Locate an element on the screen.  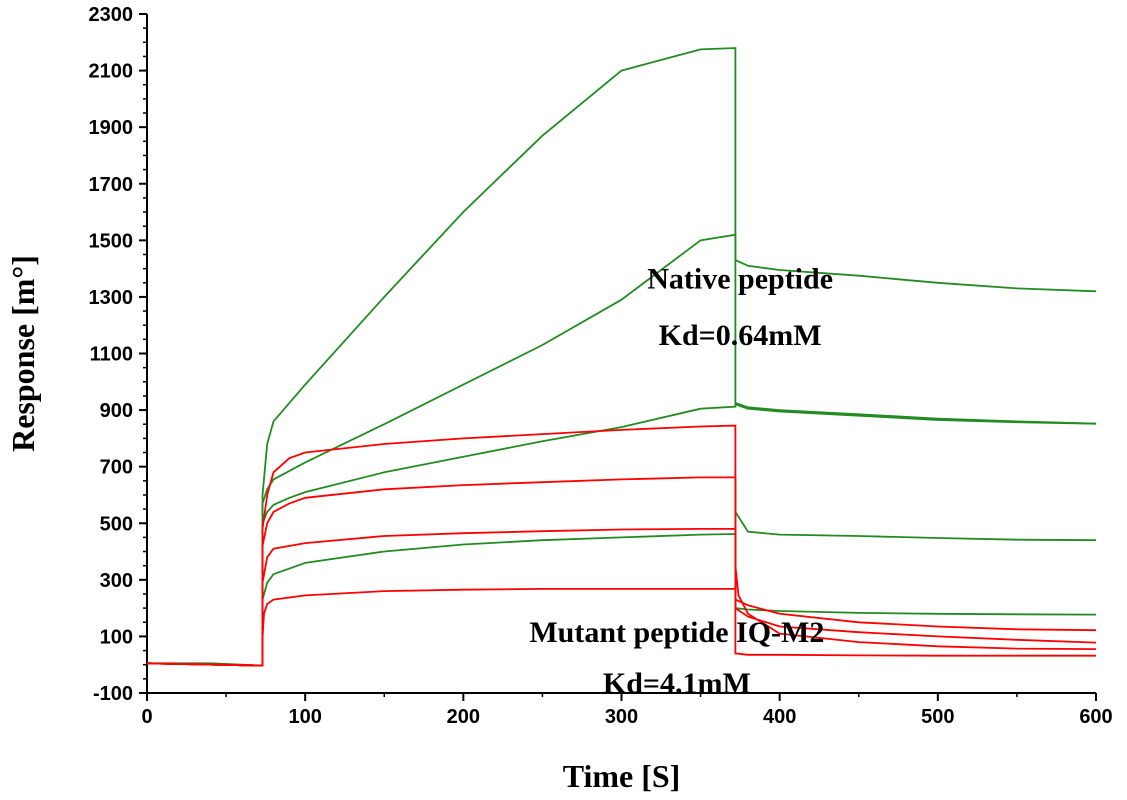
x-tick-label: 200 is located at coordinates (463, 717).